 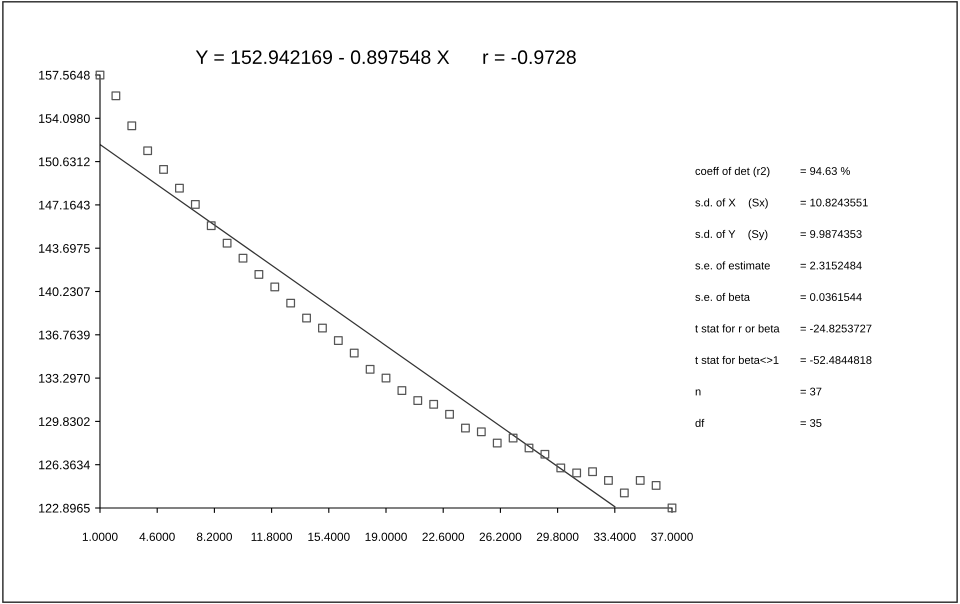 I want to click on x-tick-label: 29.8000, so click(x=557, y=536).